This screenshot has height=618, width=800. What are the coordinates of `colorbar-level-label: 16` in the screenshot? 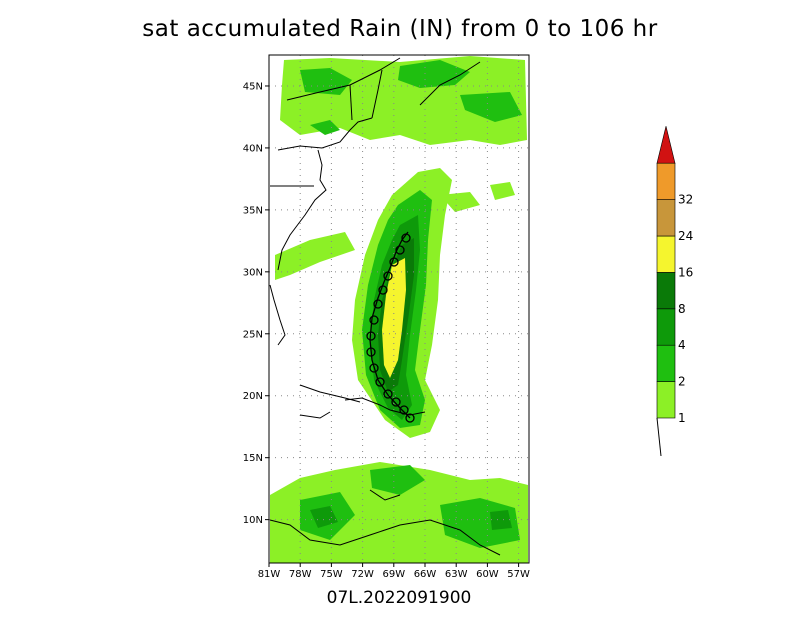 It's located at (685, 272).